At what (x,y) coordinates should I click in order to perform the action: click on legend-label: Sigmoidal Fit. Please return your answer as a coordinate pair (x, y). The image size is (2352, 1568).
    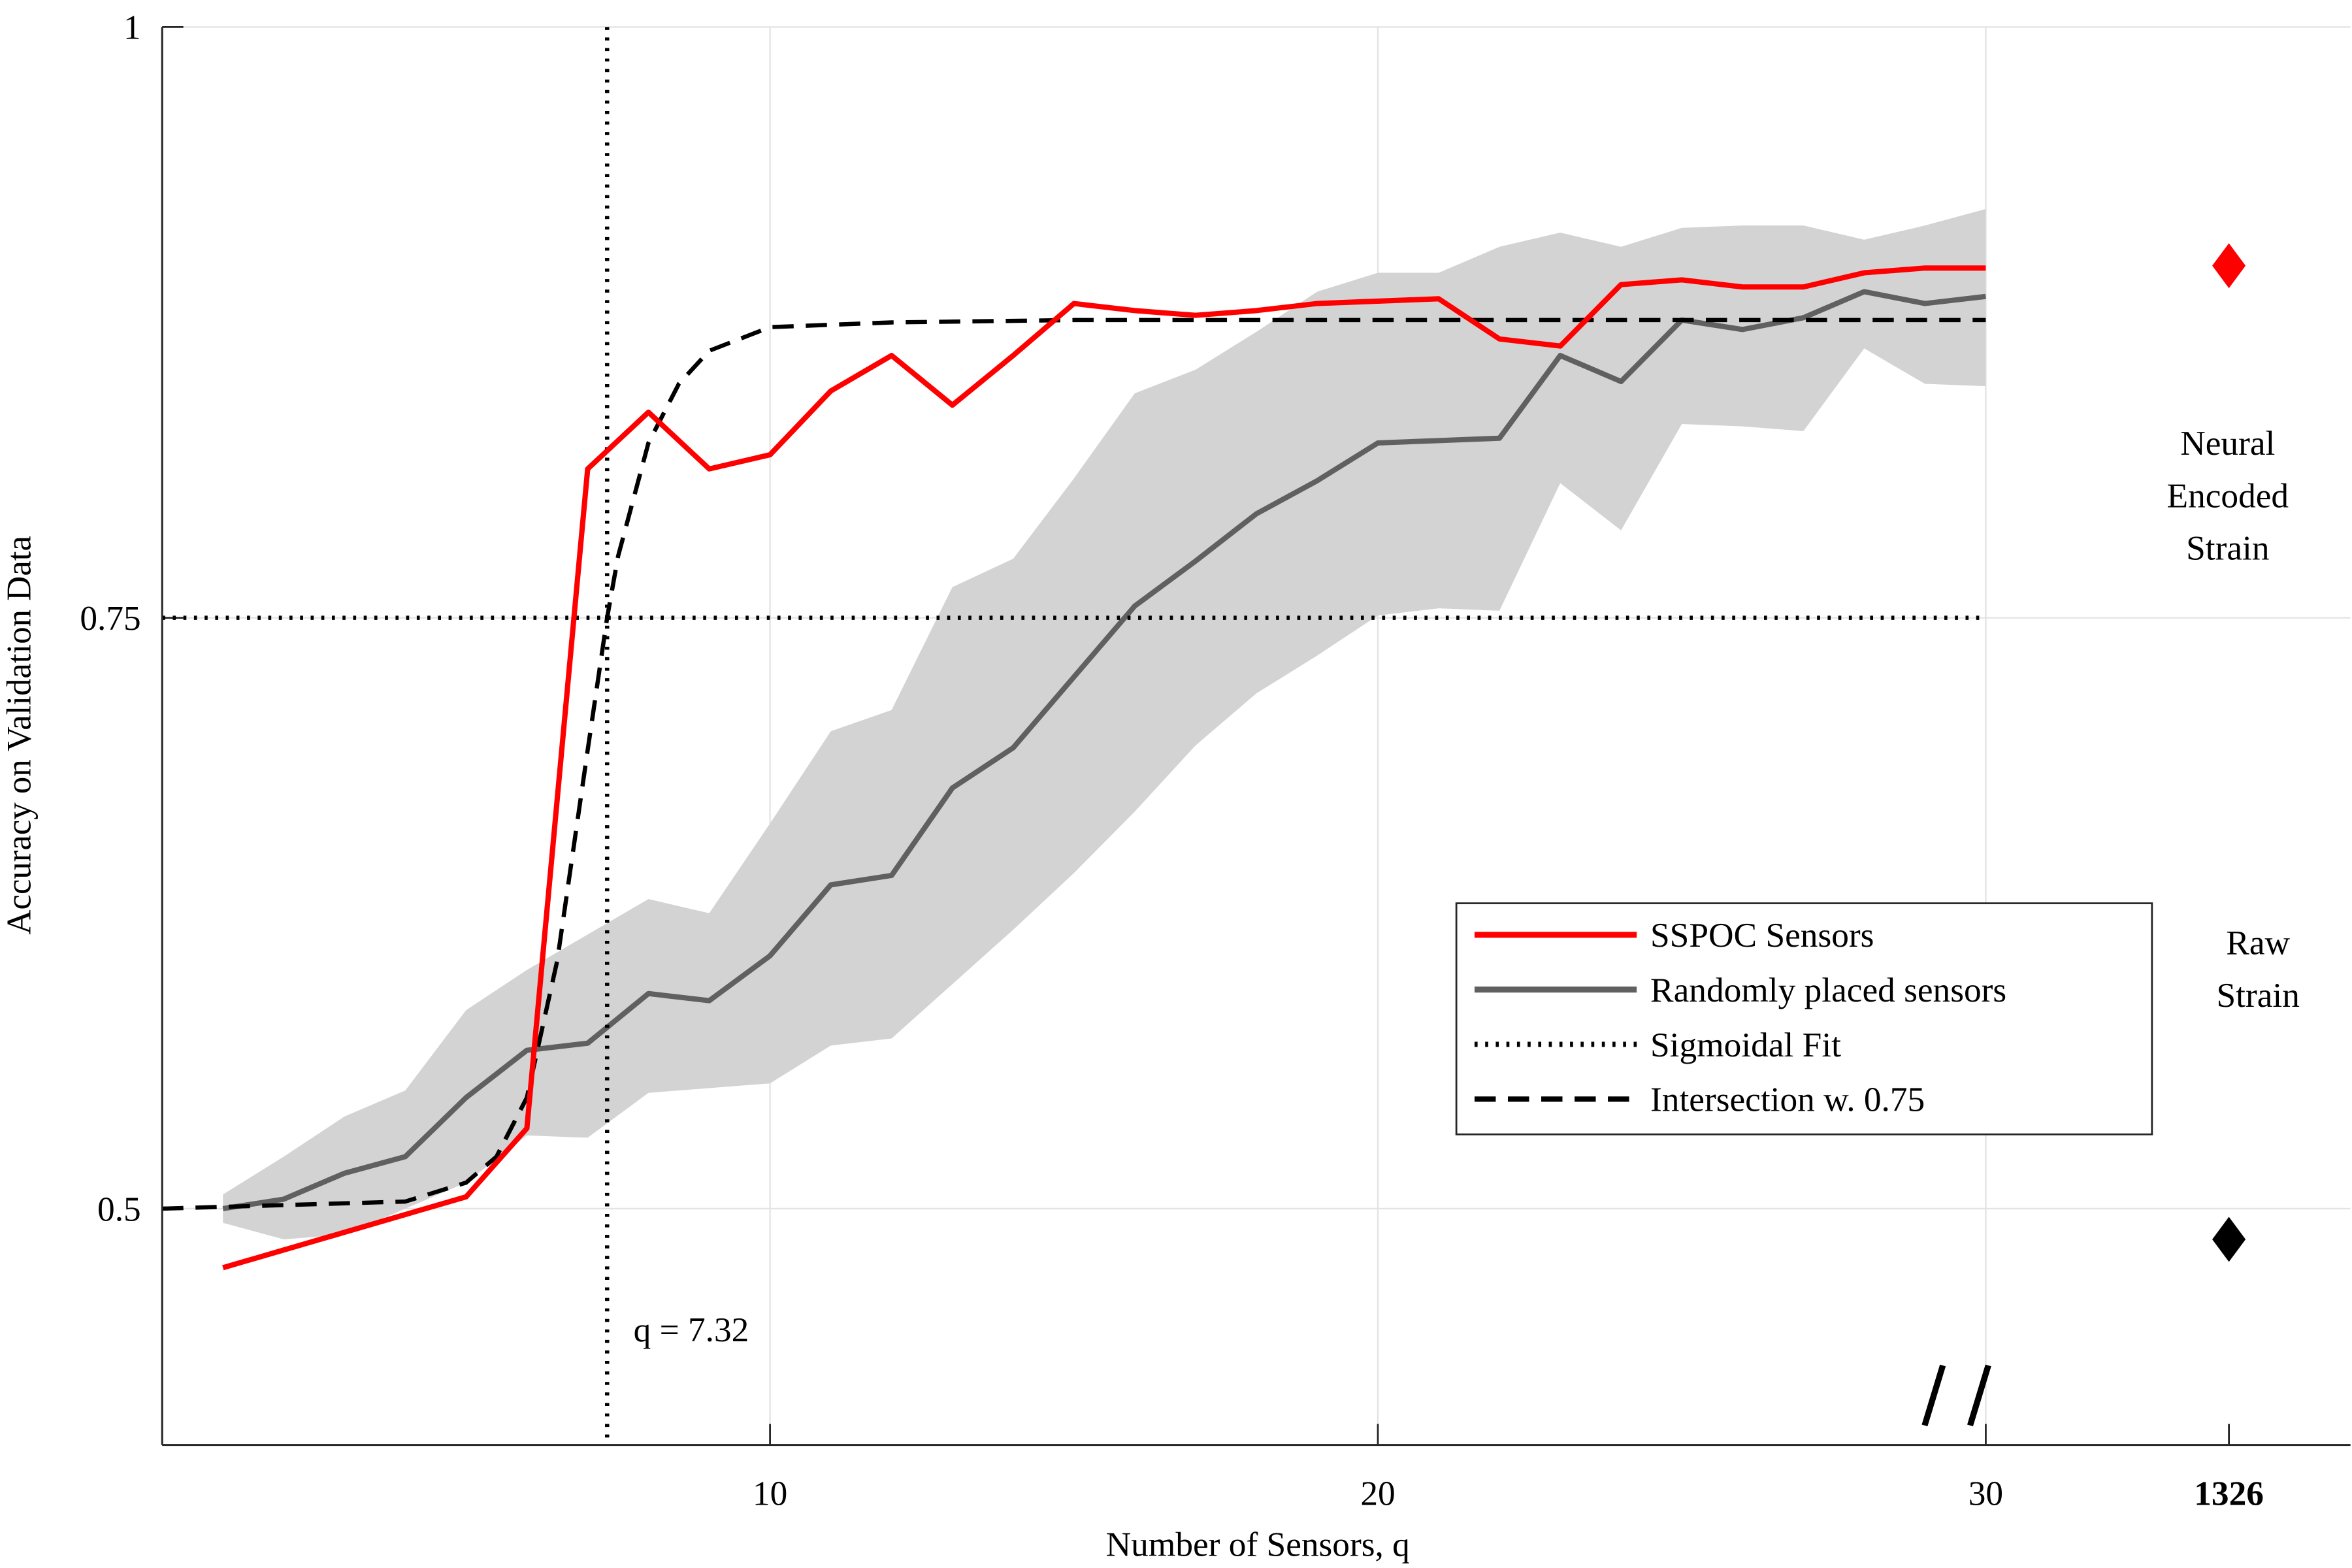
    Looking at the image, I should click on (1745, 1045).